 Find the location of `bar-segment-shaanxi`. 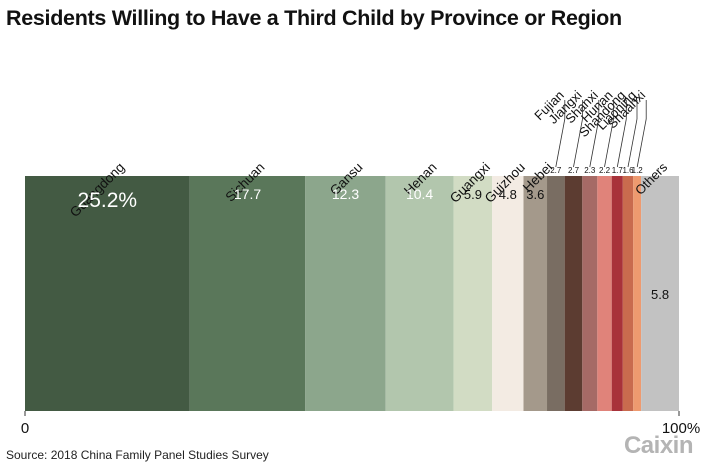

bar-segment-shaanxi is located at coordinates (637, 293).